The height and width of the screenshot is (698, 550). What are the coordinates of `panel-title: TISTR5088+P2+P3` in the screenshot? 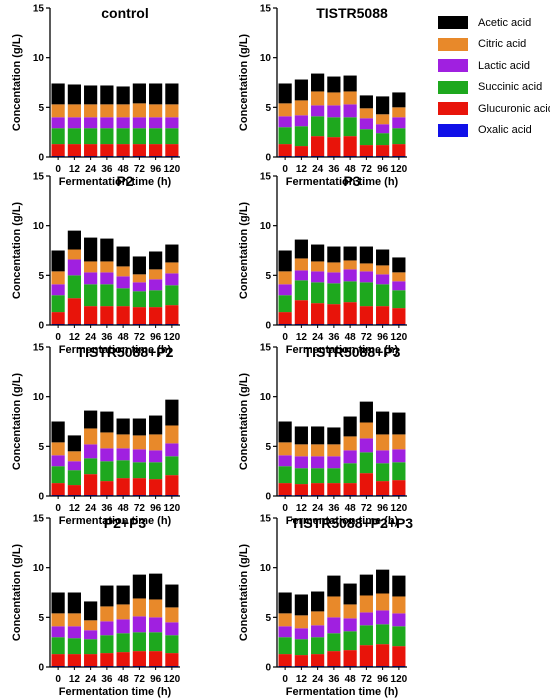 It's located at (352, 523).